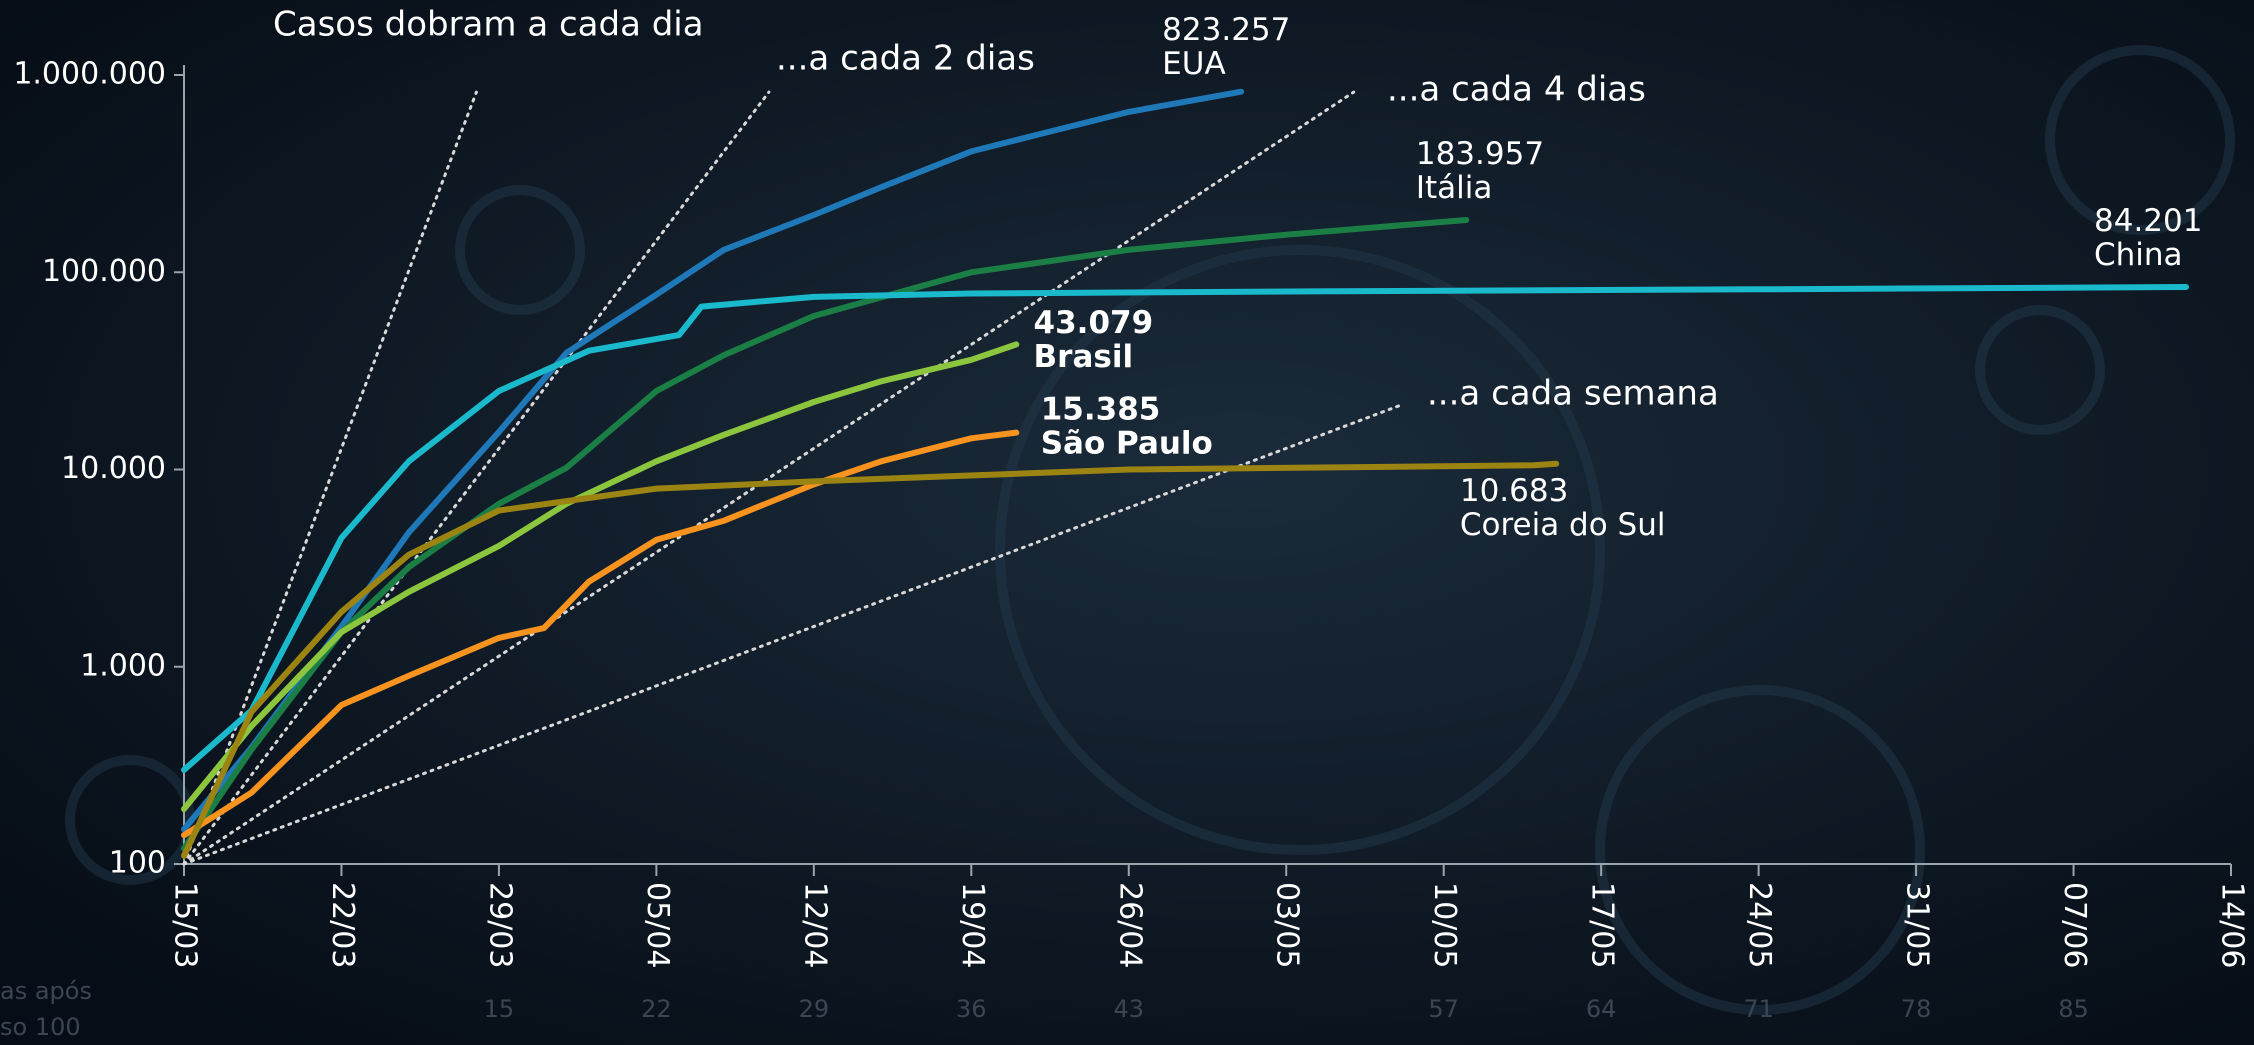 This screenshot has height=1045, width=2254. What do you see at coordinates (1917, 925) in the screenshot?
I see `x-tick-label: 31/05` at bounding box center [1917, 925].